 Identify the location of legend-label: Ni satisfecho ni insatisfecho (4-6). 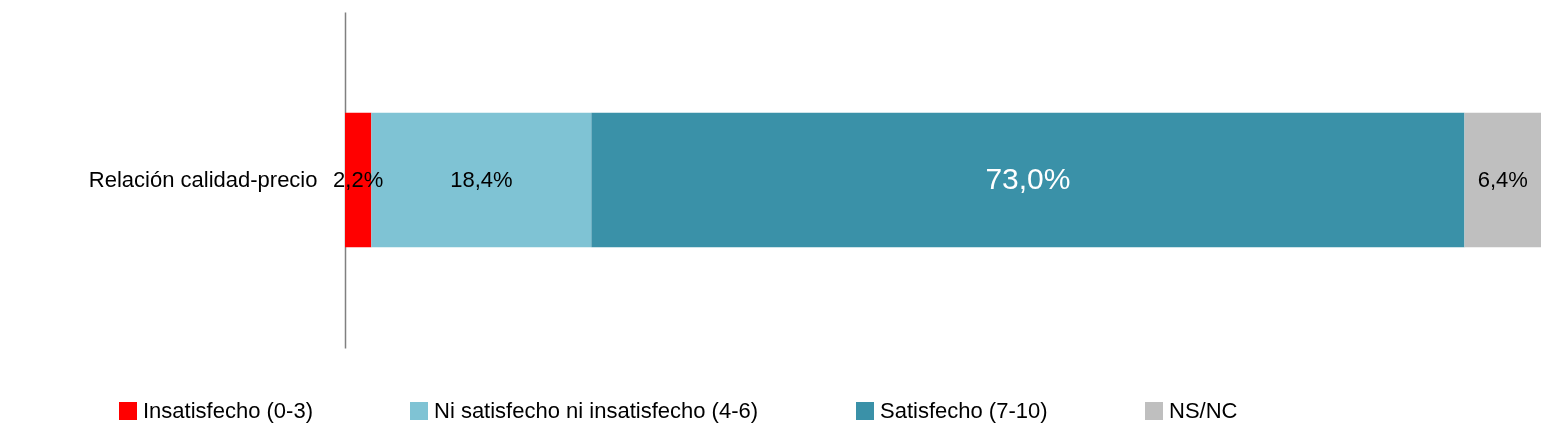
(596, 410).